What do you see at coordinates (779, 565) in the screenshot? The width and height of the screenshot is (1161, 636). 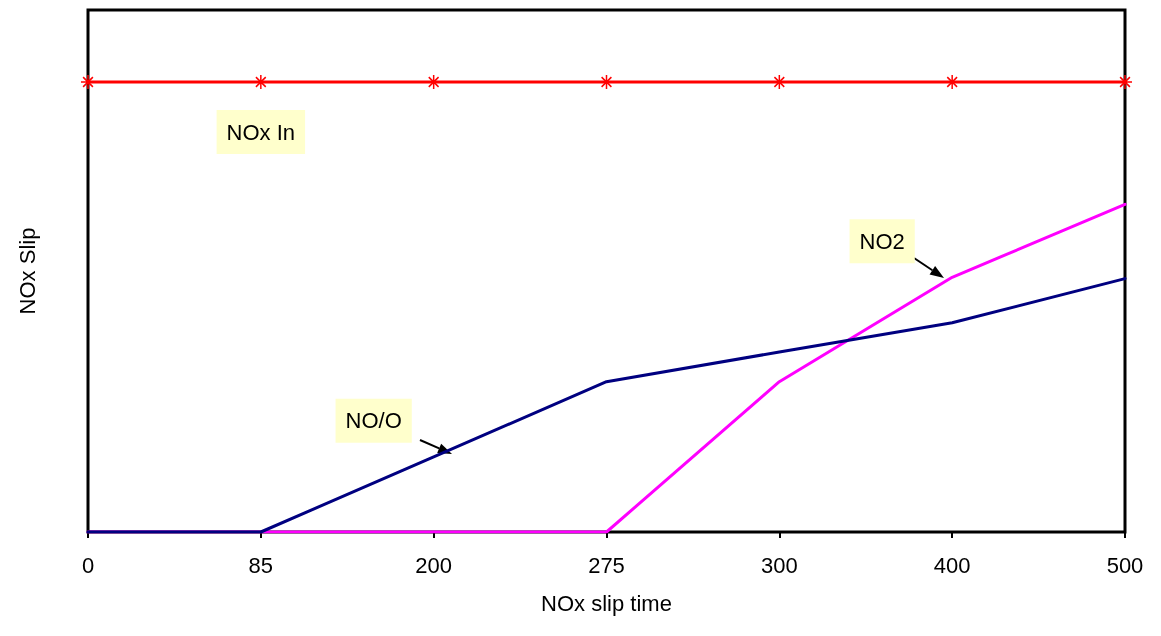 I see `x-tick-label: 300` at bounding box center [779, 565].